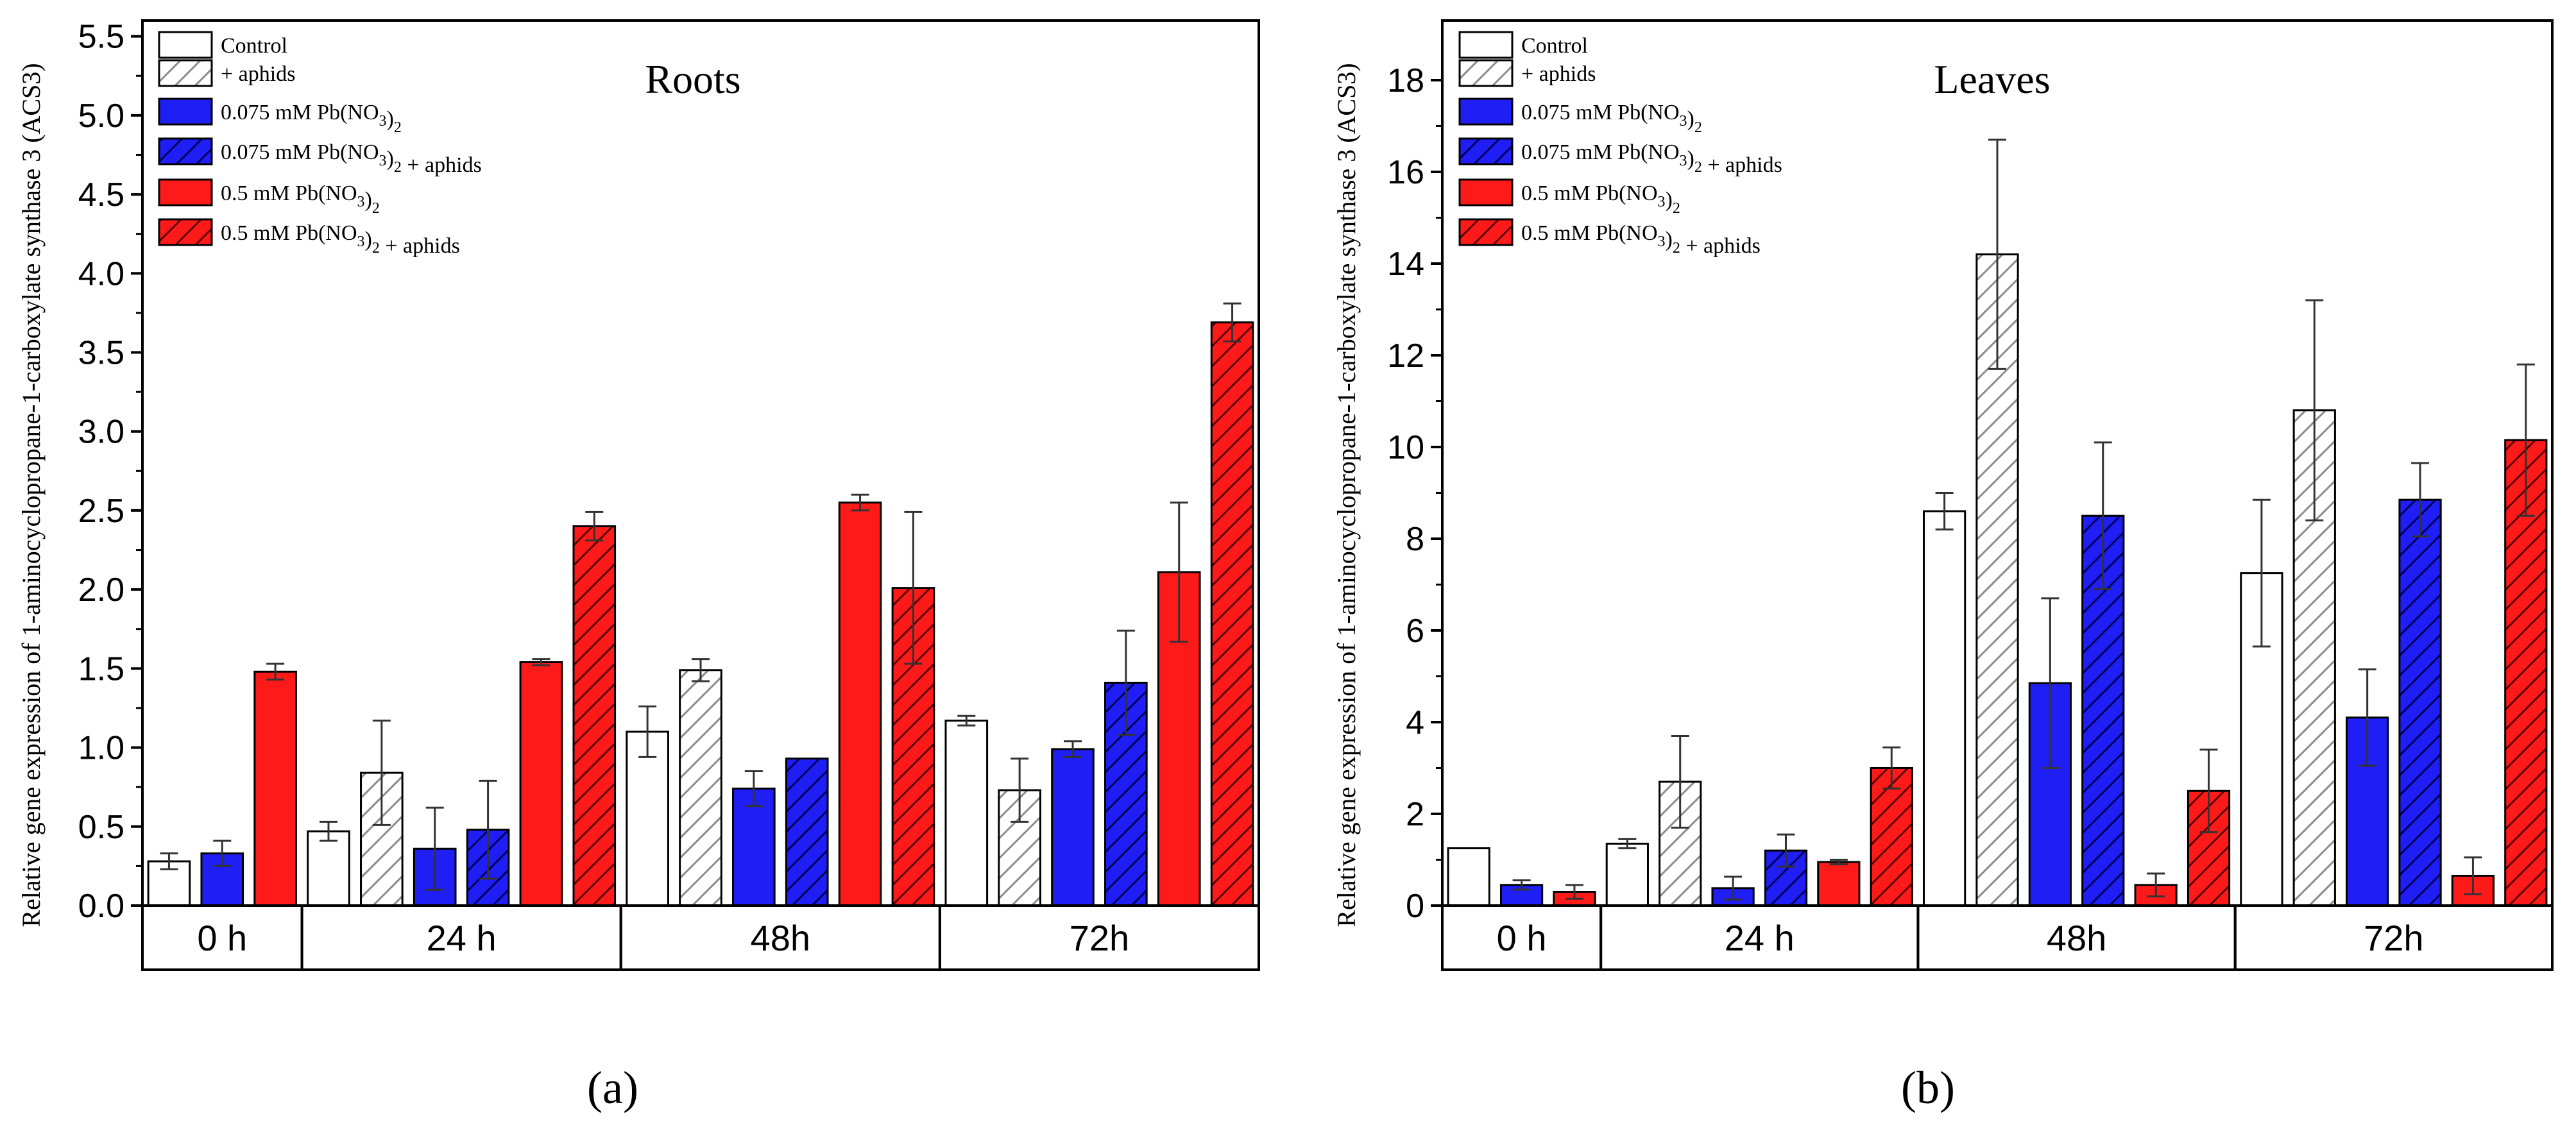 This screenshot has height=1123, width=2576. I want to click on y-tick-label: 3.0, so click(101, 432).